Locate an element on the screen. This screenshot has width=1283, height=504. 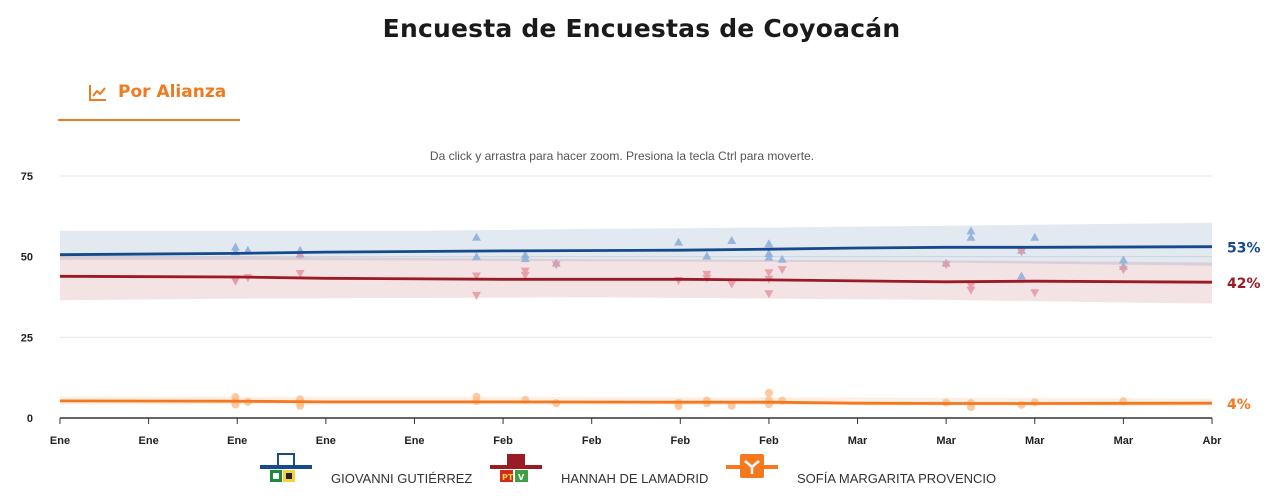
end-value-label: 53% is located at coordinates (1244, 249).